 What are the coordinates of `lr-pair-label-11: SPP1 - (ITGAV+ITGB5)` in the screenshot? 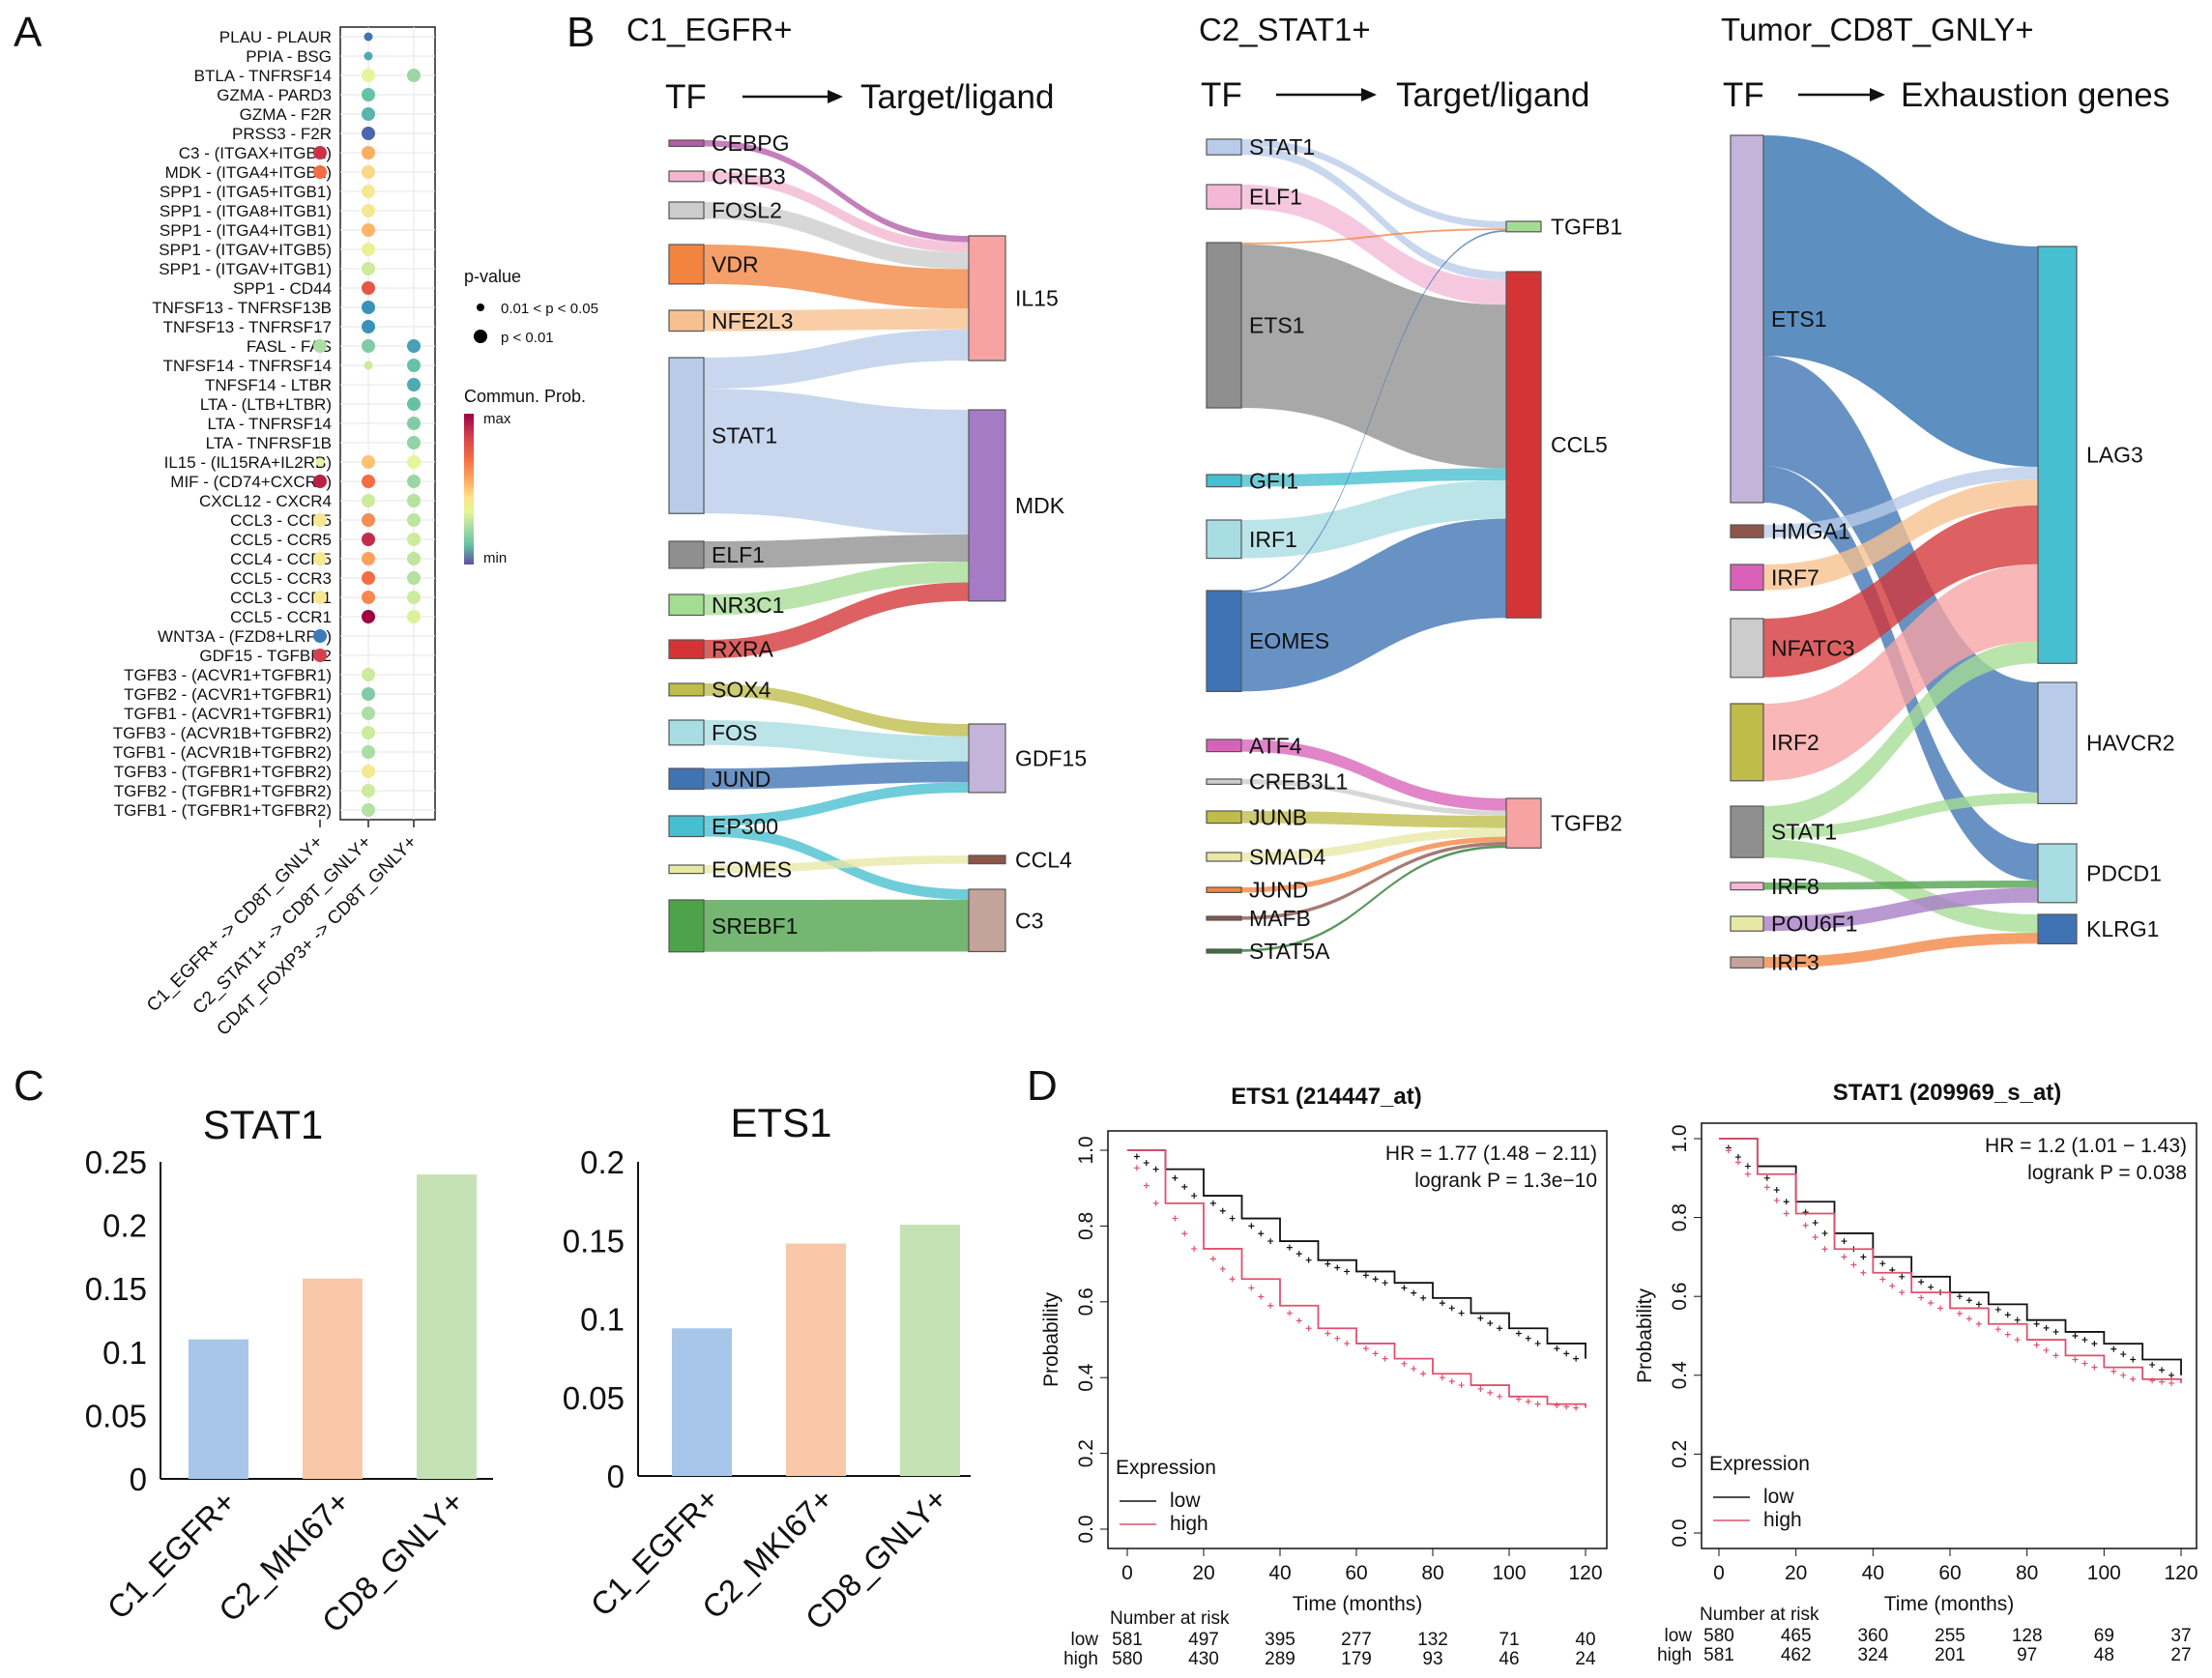 It's located at (245, 250).